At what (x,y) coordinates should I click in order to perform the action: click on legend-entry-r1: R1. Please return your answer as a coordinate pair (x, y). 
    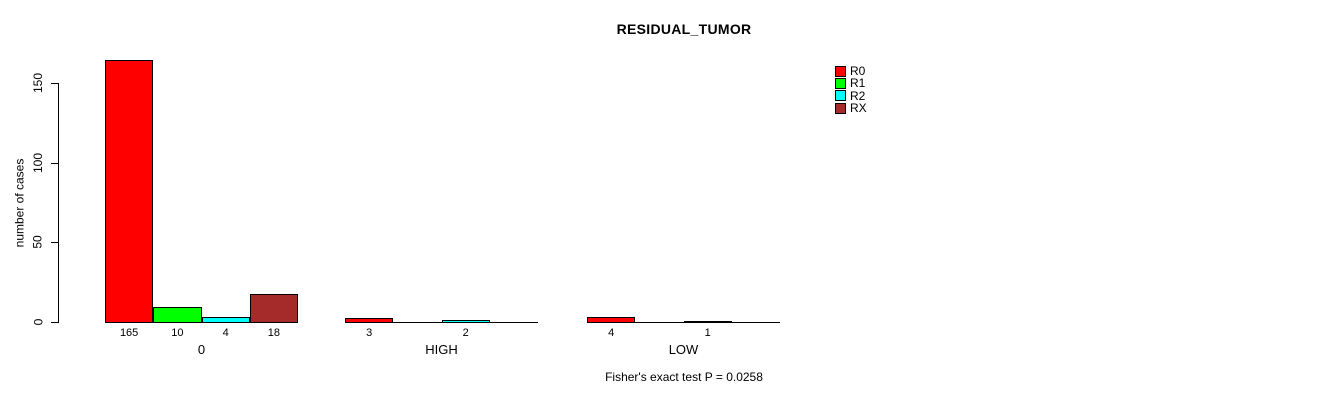
    Looking at the image, I should click on (851, 83).